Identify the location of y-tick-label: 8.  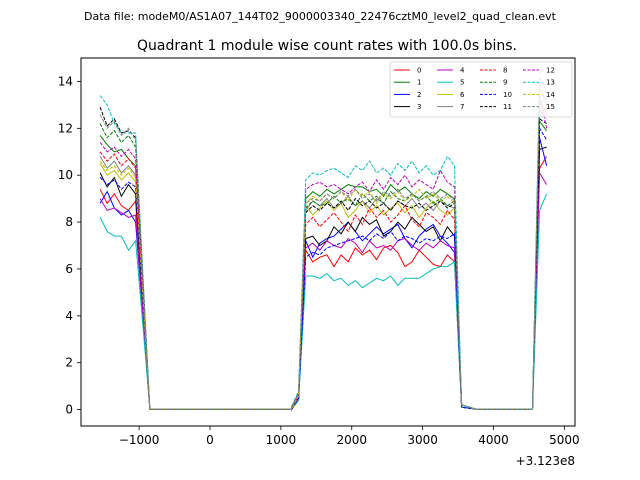
(69, 222).